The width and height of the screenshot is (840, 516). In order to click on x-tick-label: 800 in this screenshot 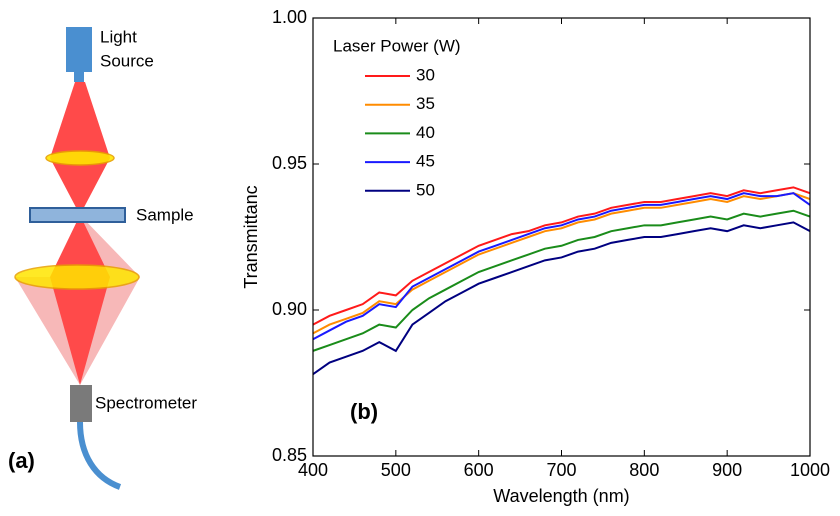, I will do `click(644, 470)`.